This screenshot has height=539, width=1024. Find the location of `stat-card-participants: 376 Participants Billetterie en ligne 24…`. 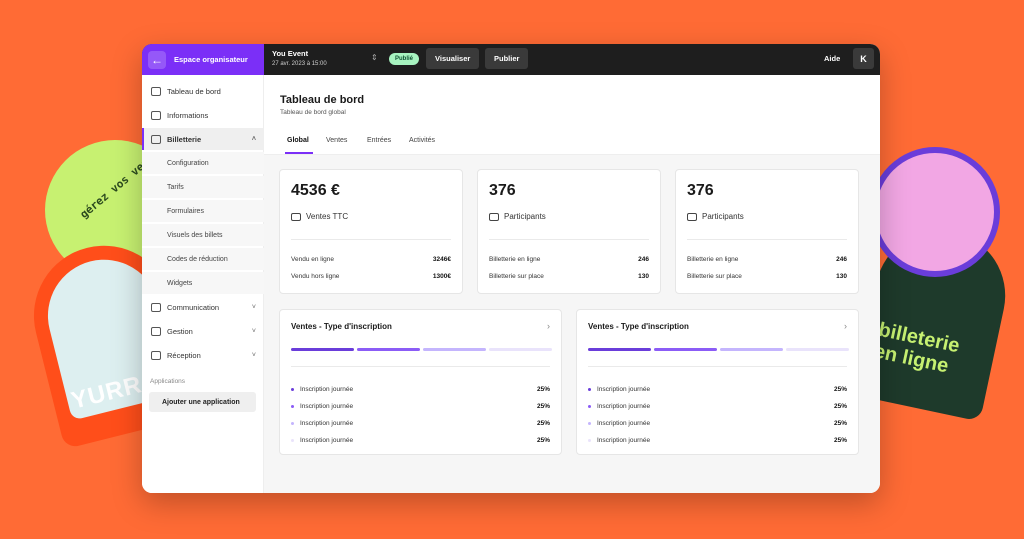

stat-card-participants: 376 Participants Billetterie en ligne 24… is located at coordinates (569, 231).